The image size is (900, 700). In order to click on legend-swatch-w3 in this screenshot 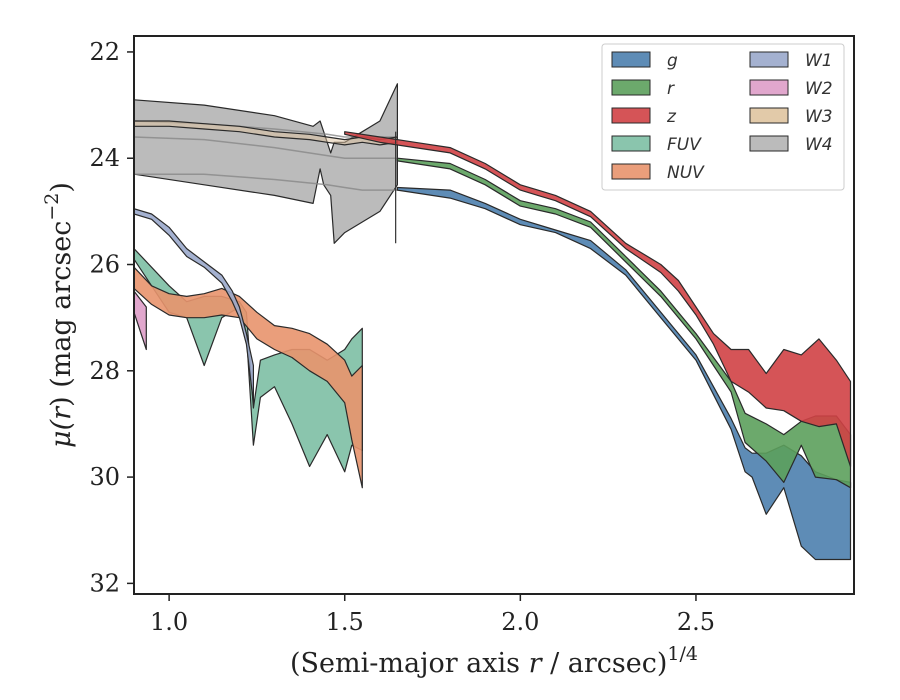, I will do `click(769, 115)`.